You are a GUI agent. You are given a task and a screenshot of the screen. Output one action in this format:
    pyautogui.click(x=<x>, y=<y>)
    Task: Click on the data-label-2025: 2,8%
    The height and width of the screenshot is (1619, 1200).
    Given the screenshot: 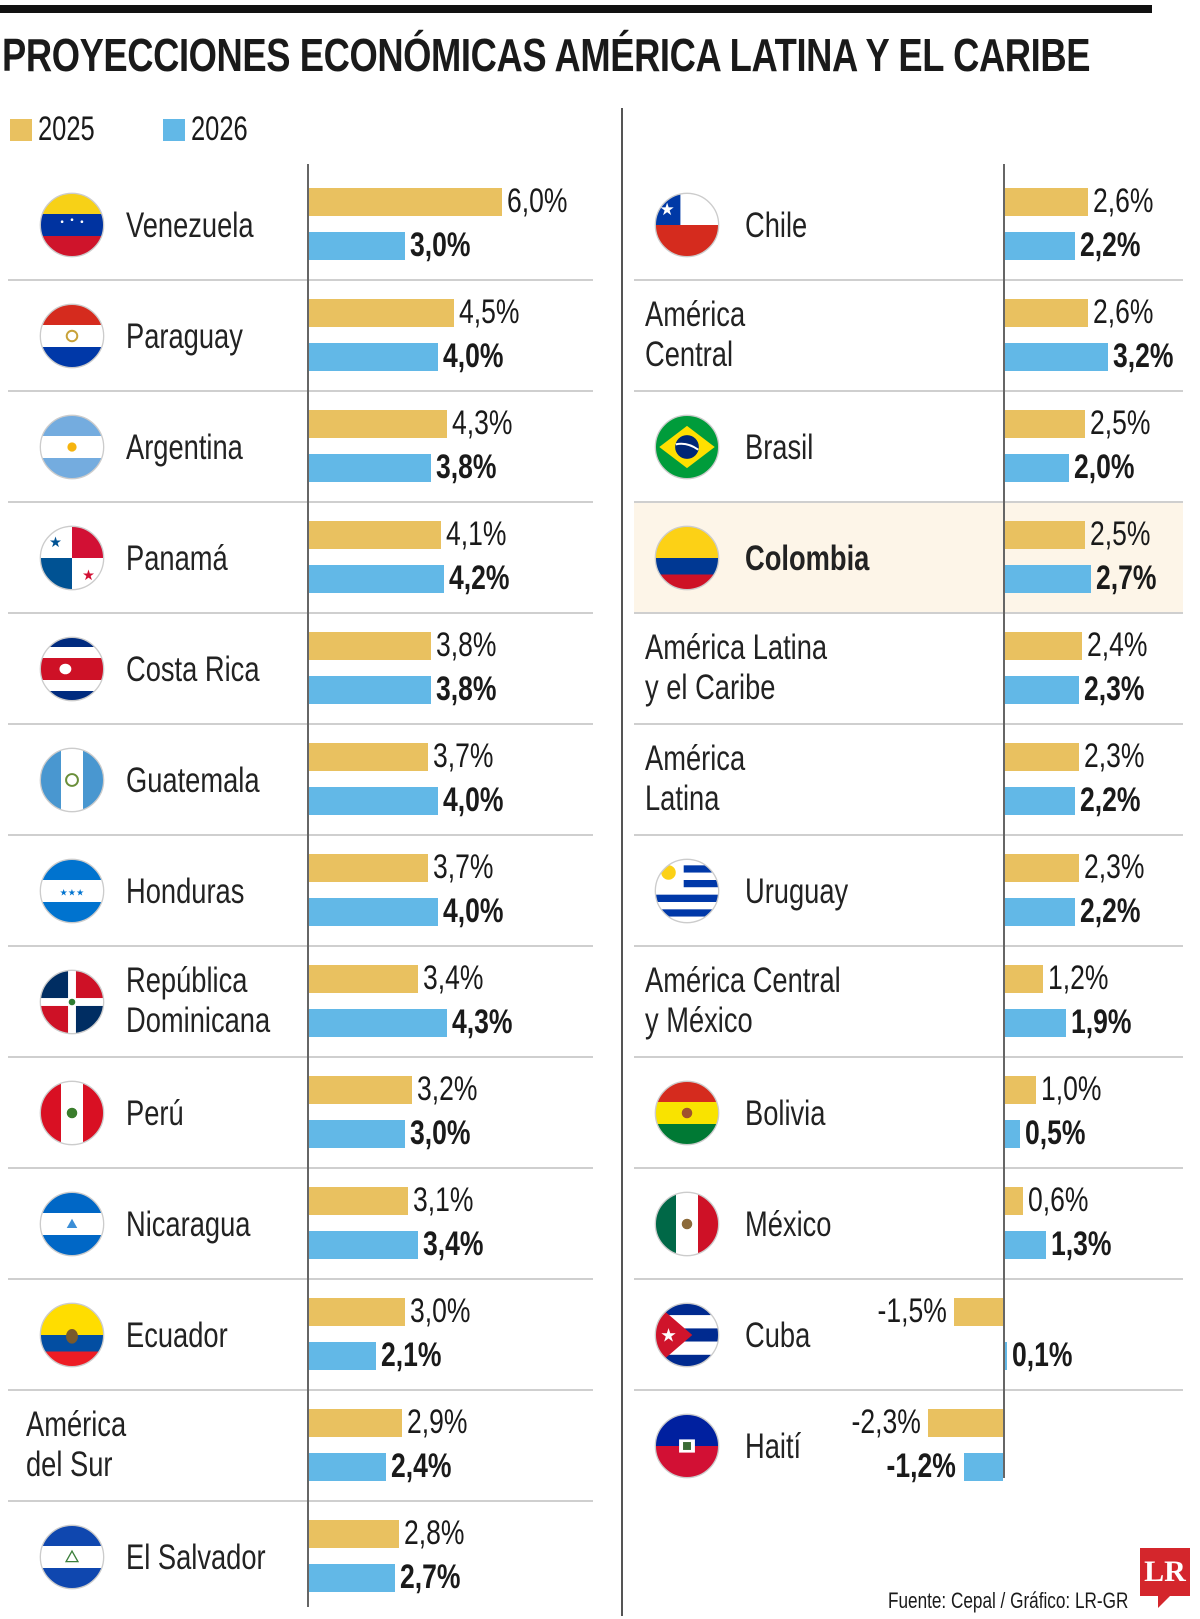 What is the action you would take?
    pyautogui.click(x=434, y=1533)
    